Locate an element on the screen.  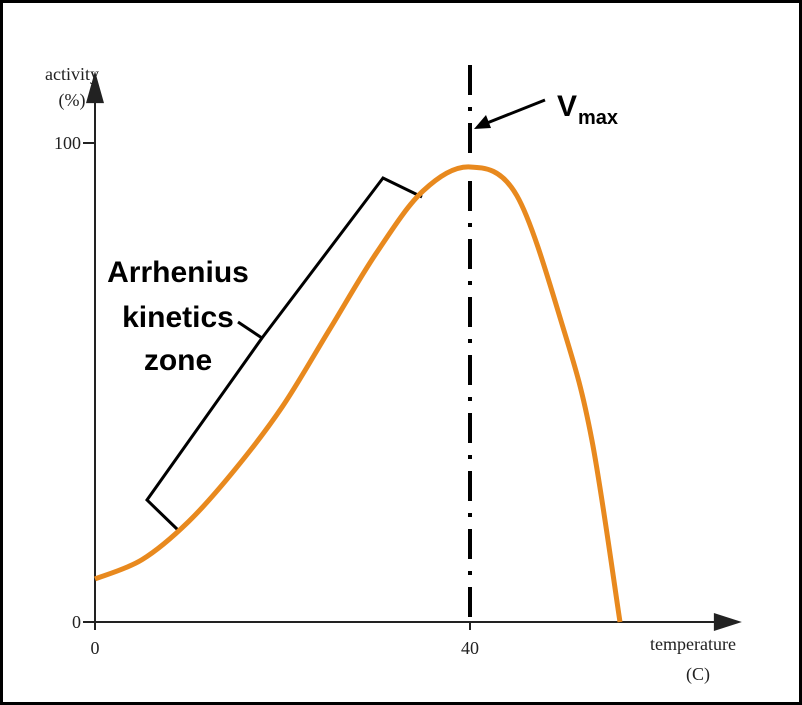
pointer-arrow-head is located at coordinates (482, 122).